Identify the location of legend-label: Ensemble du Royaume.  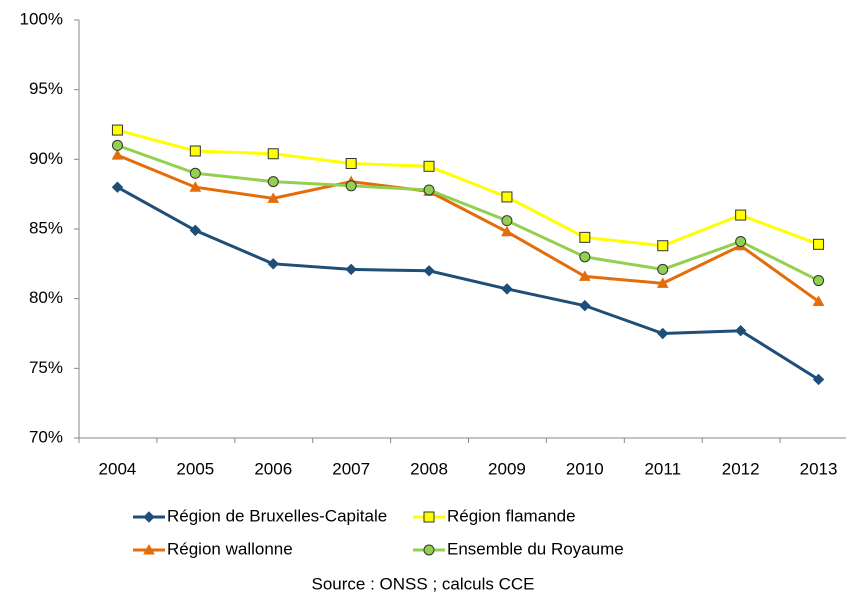
(535, 548).